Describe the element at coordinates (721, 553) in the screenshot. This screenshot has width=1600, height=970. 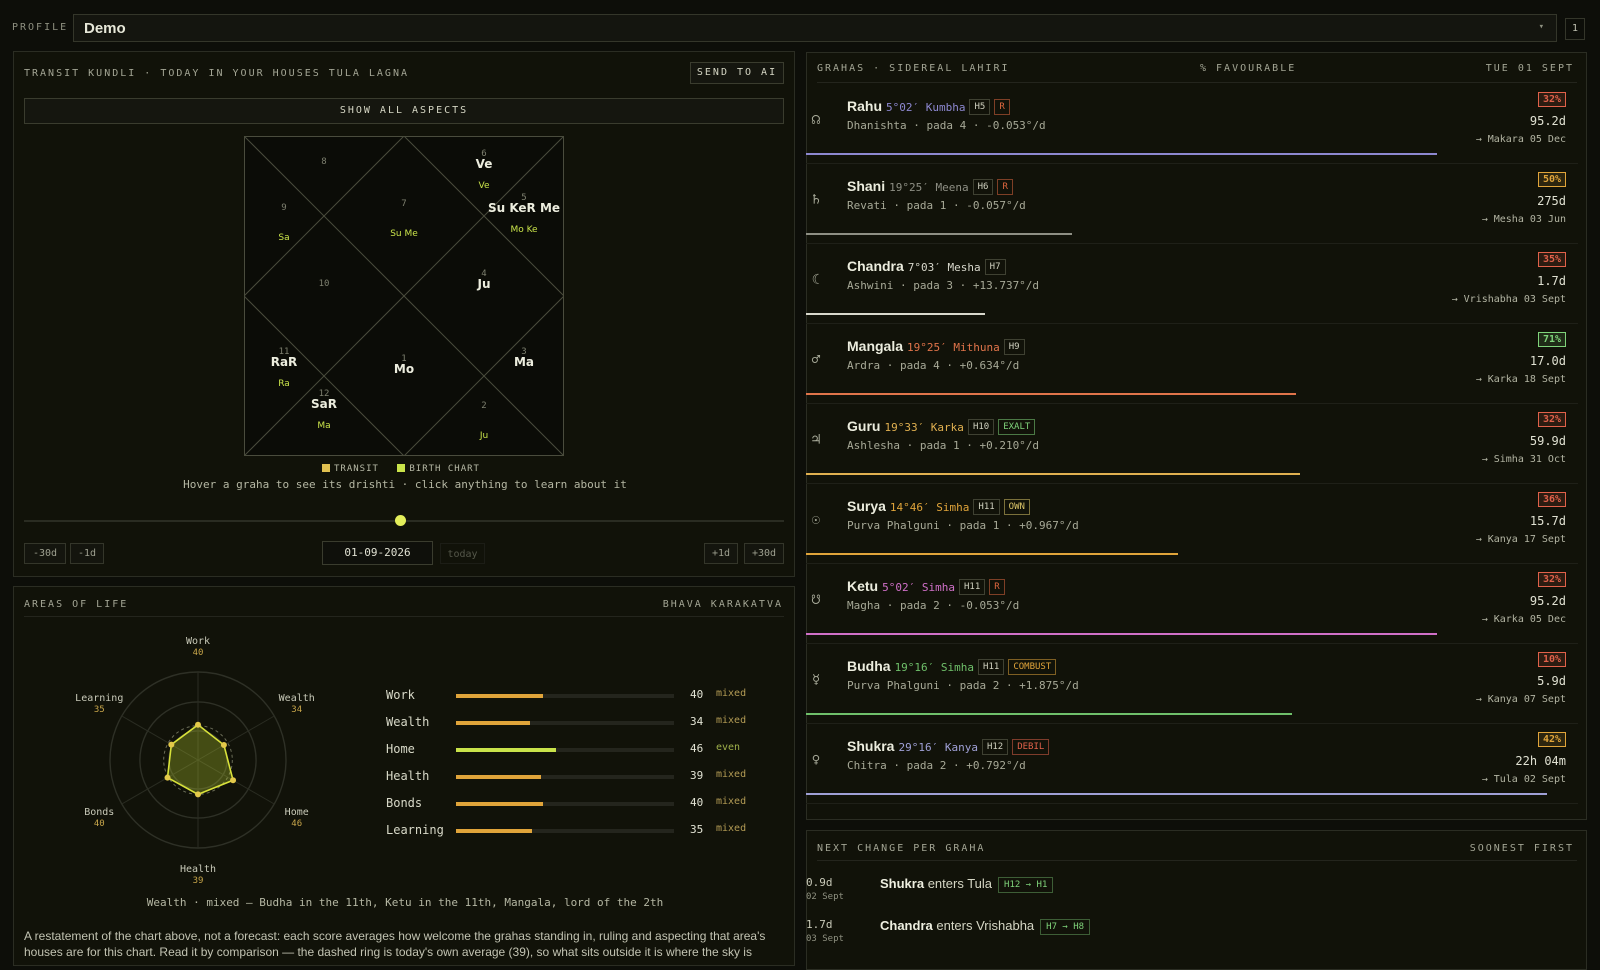
I see `plus-1d-button: +1d` at that location.